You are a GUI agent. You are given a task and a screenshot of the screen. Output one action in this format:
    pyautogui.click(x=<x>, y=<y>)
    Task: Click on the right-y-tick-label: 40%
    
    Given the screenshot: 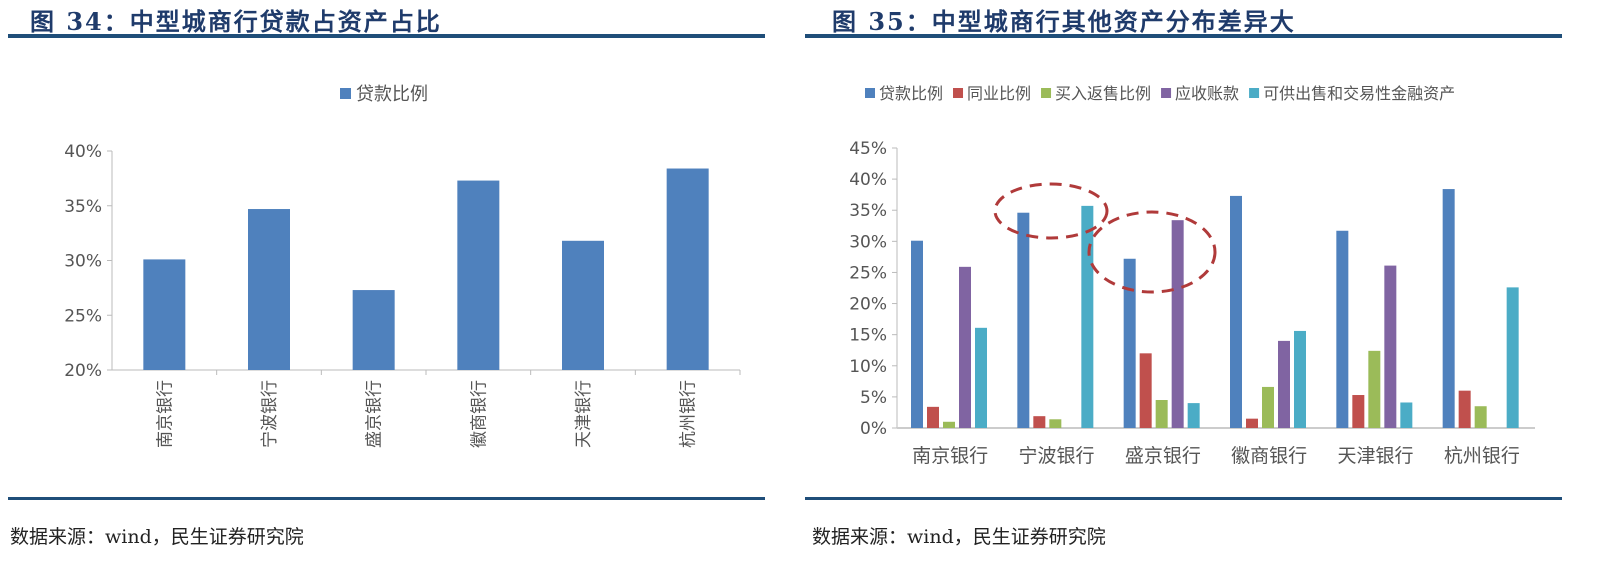 What is the action you would take?
    pyautogui.click(x=868, y=180)
    